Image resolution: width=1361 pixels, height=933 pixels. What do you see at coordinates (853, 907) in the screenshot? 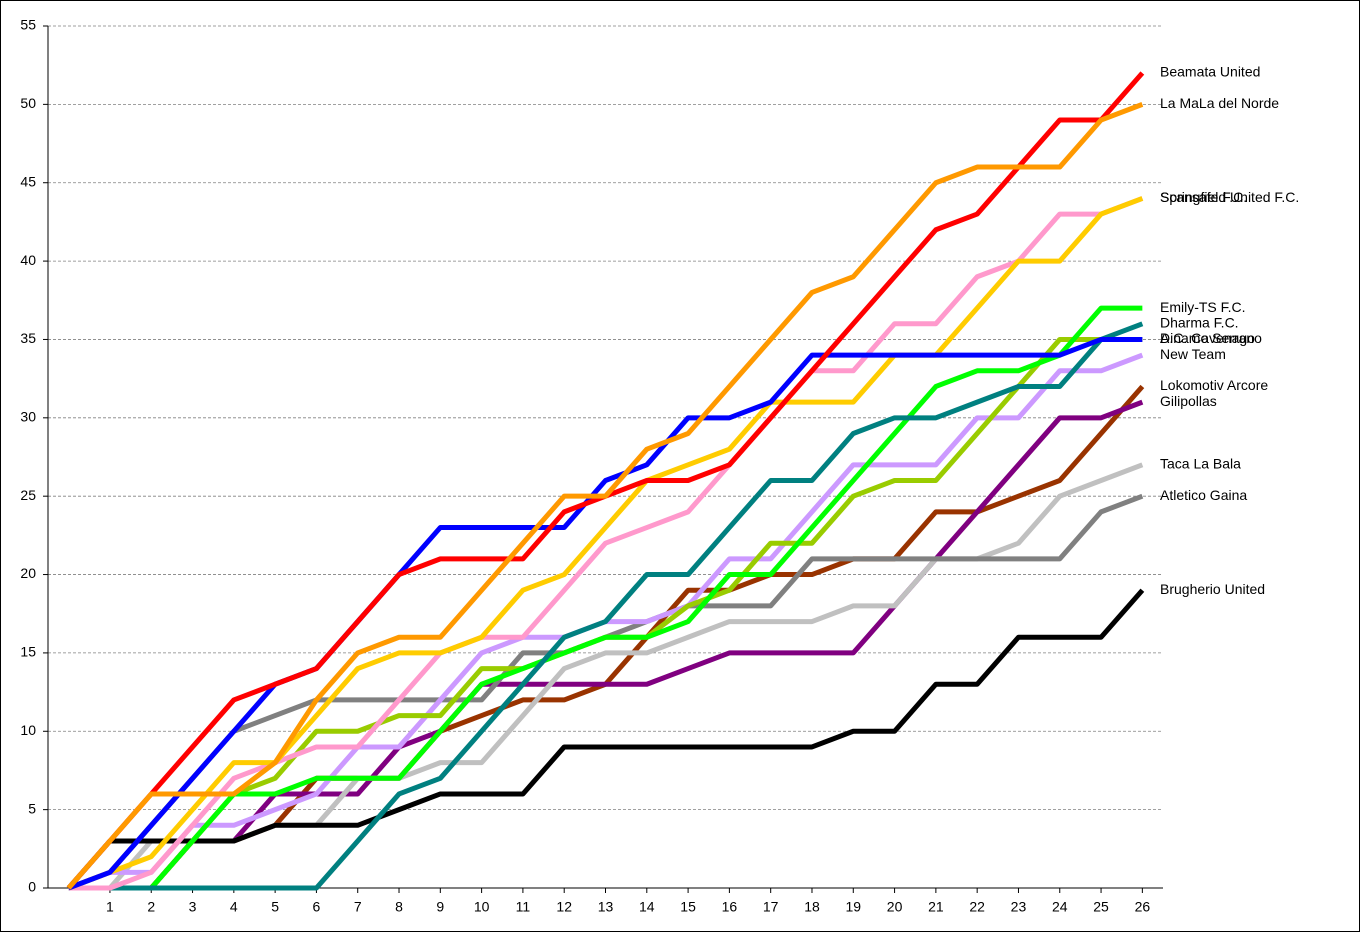
I see `x-tick-label: 19` at bounding box center [853, 907].